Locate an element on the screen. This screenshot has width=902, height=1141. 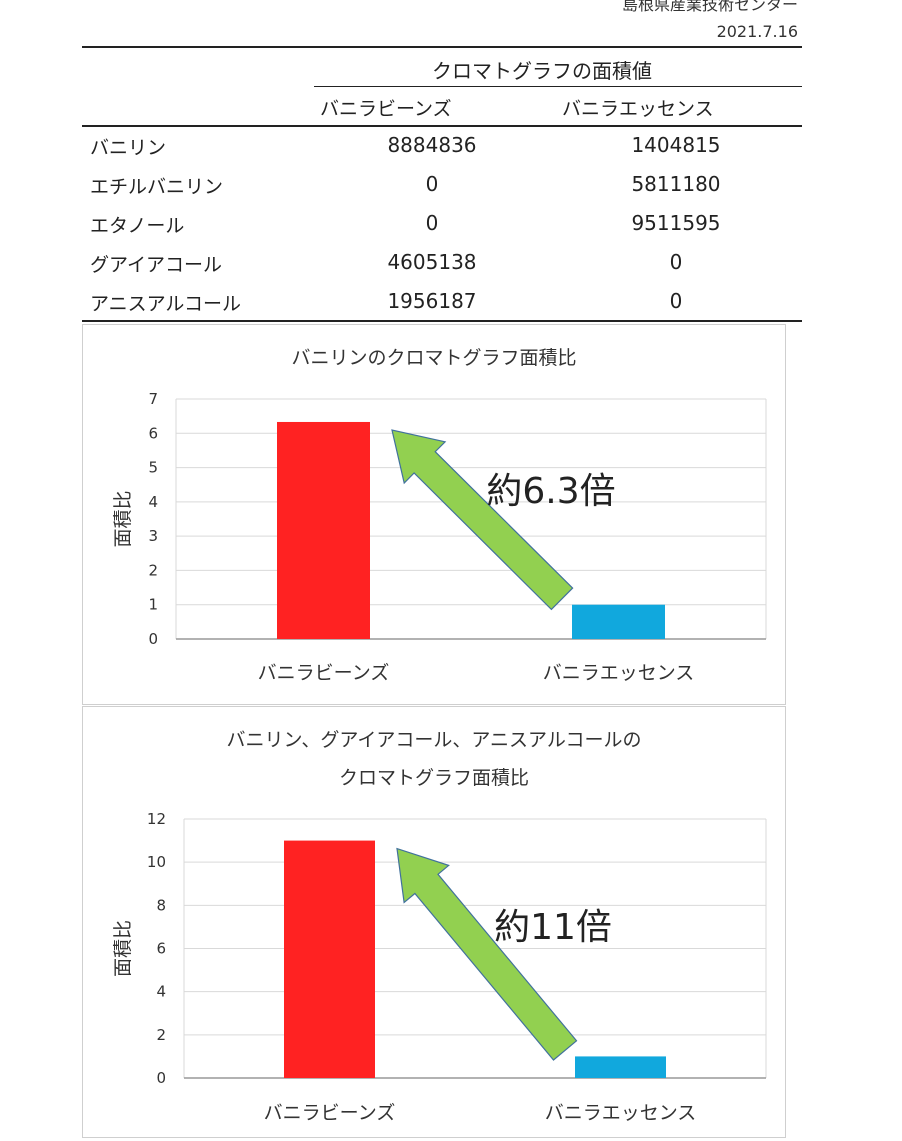
chart-title: バニリンのクロマトグラフ面積比 is located at coordinates (433, 358).